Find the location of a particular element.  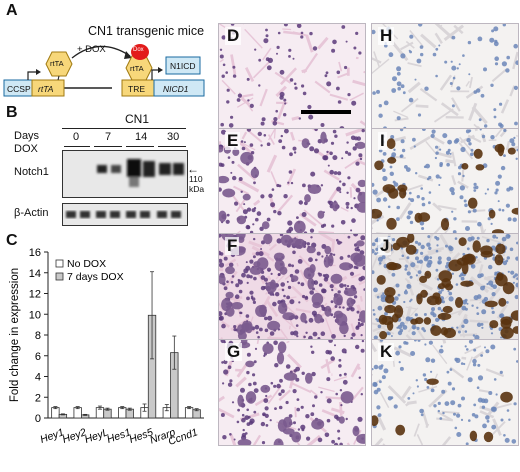

actin-blot is located at coordinates (125, 214).